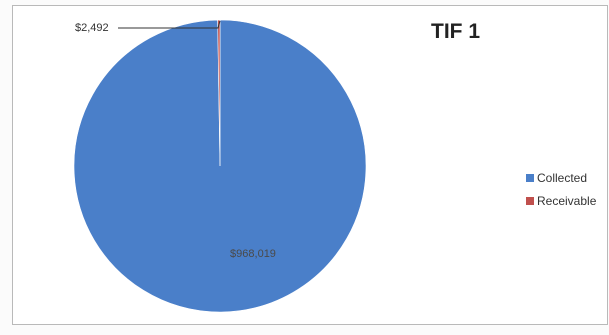 Image resolution: width=609 pixels, height=335 pixels. Describe the element at coordinates (530, 200) in the screenshot. I see `legend-swatch-receivable` at that location.